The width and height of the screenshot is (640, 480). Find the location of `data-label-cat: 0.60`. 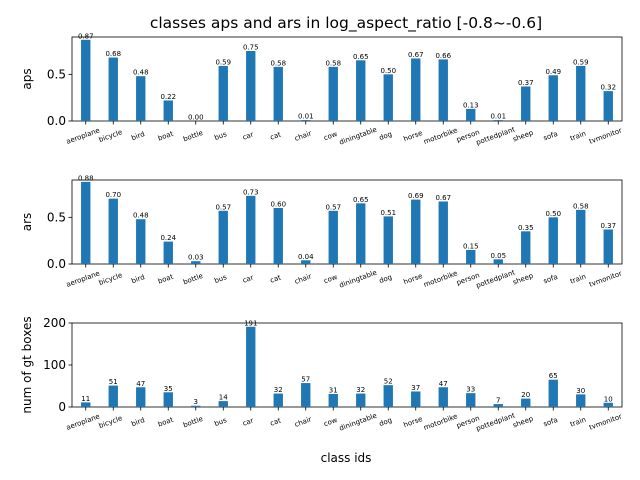

data-label-cat: 0.60 is located at coordinates (278, 205).